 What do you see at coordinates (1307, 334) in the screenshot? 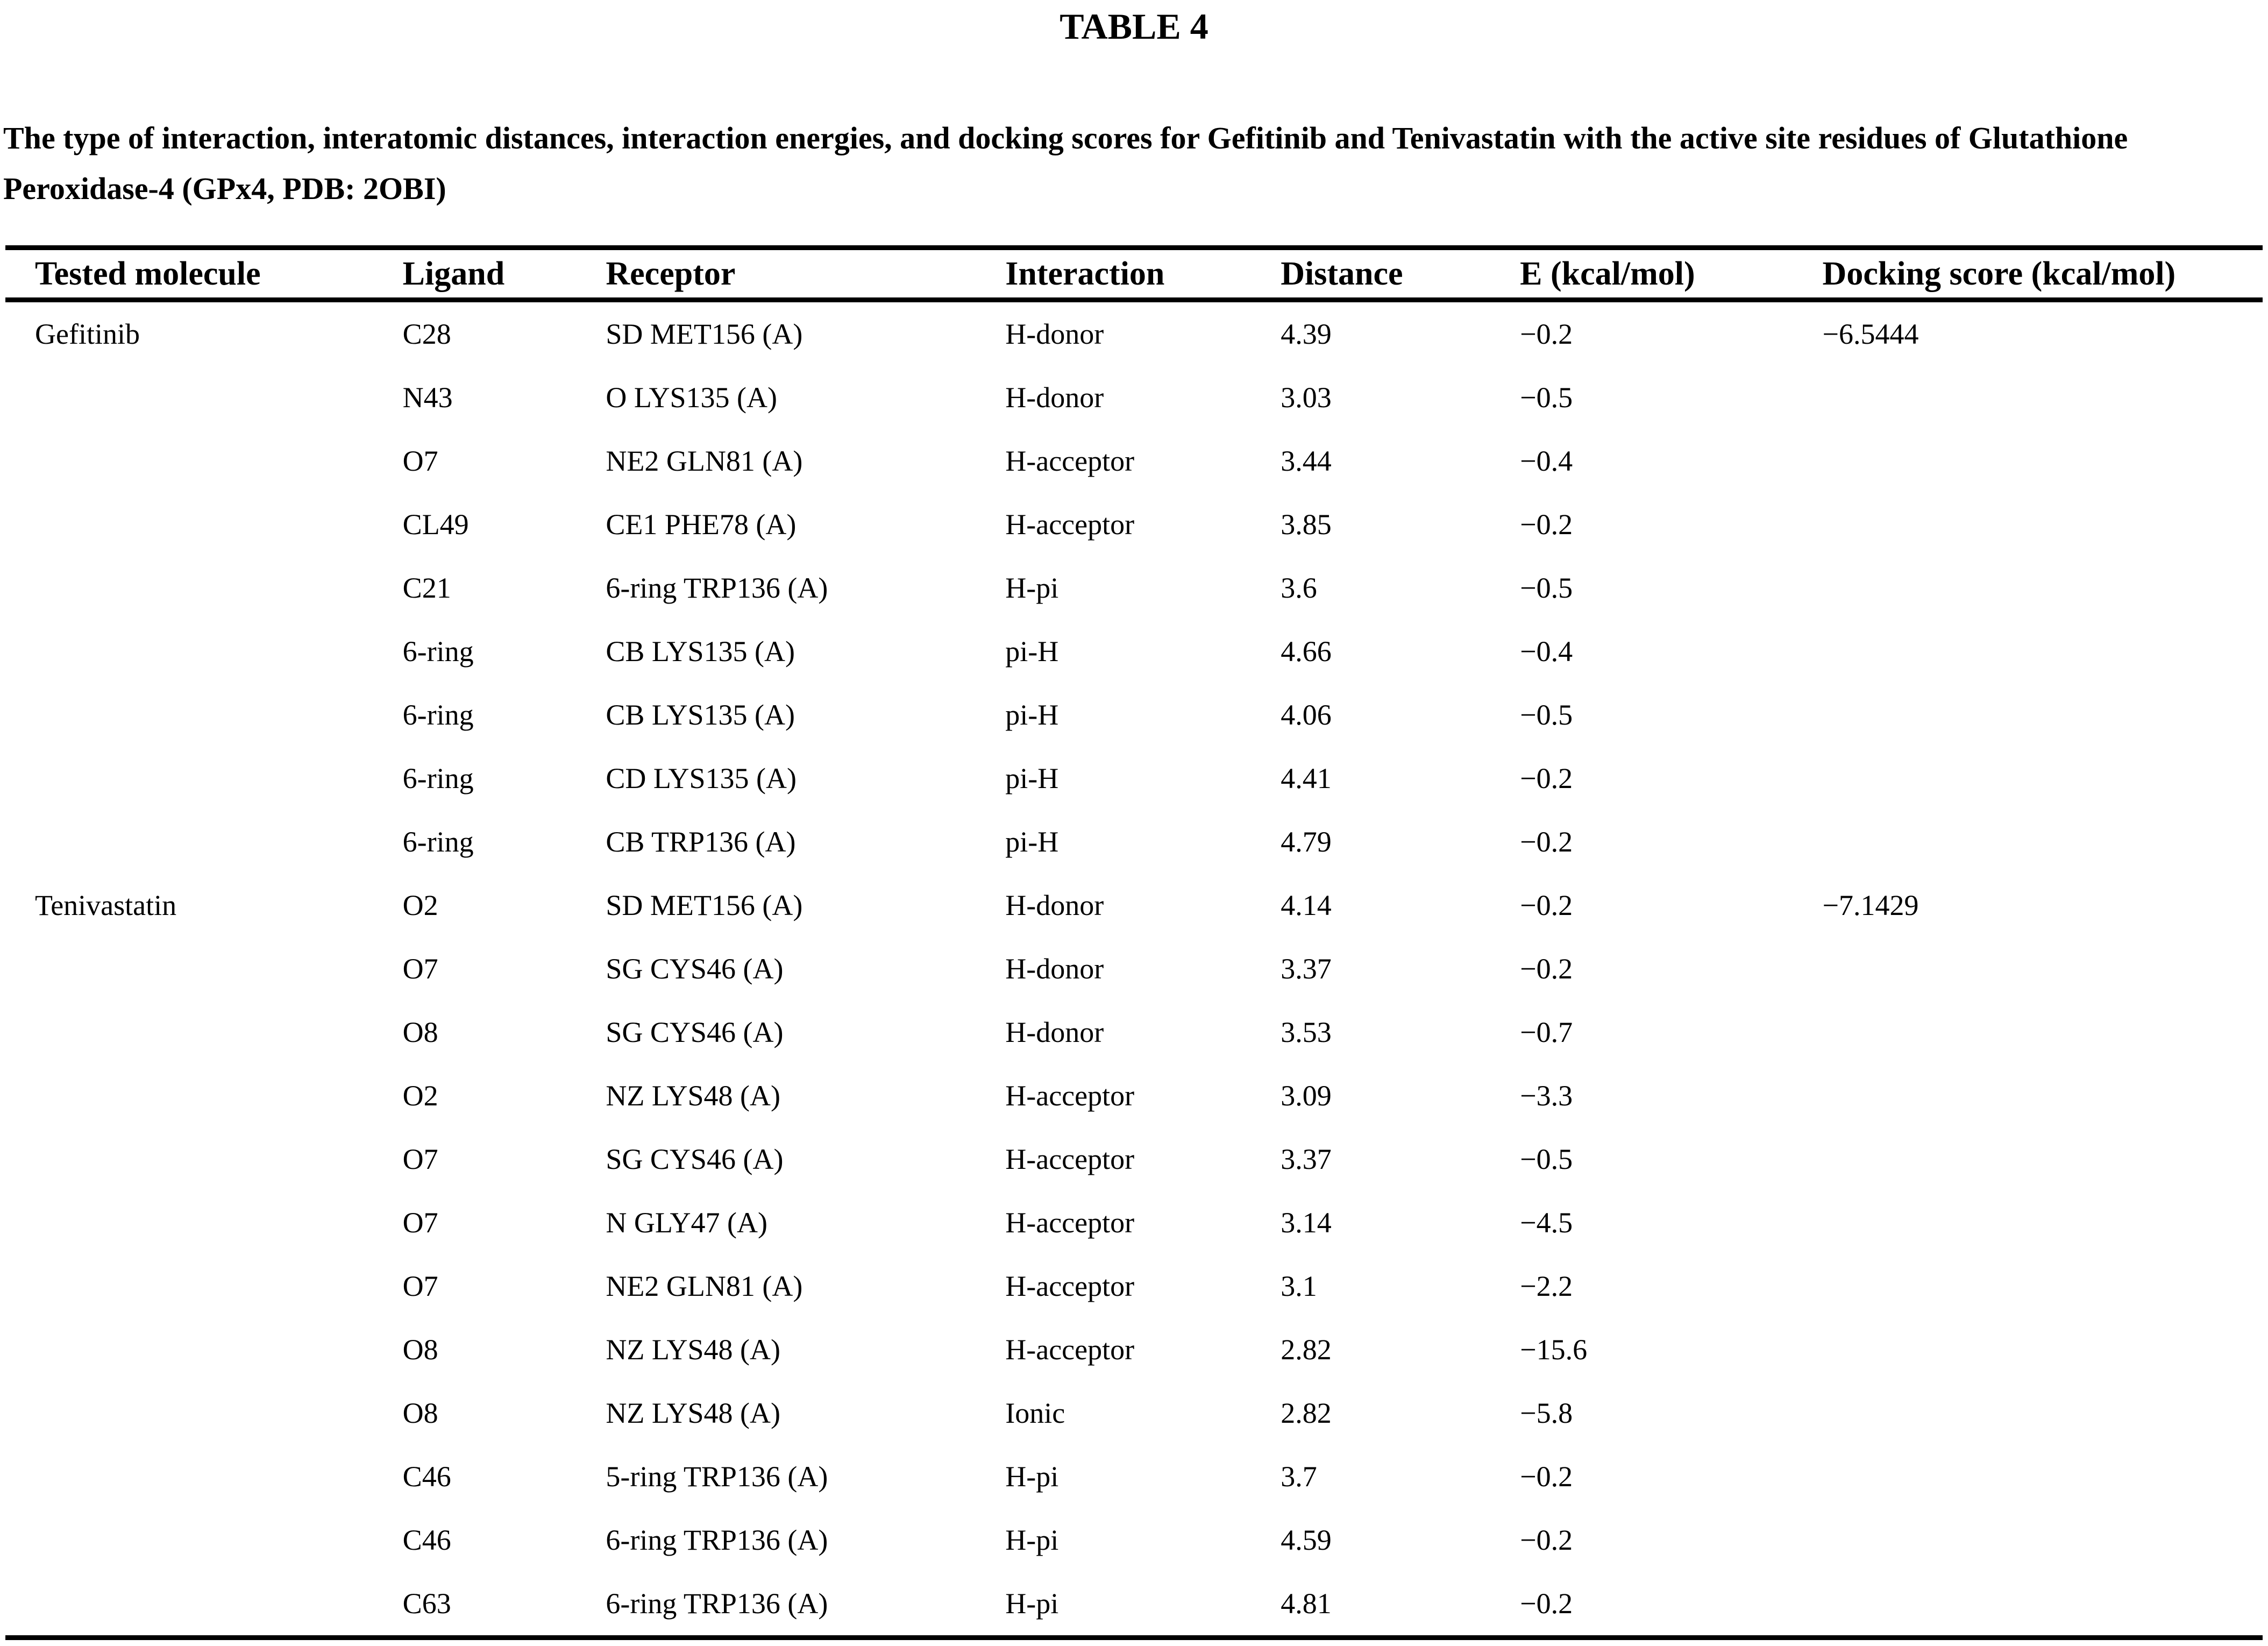
I see `cell-distance: 4.39` at bounding box center [1307, 334].